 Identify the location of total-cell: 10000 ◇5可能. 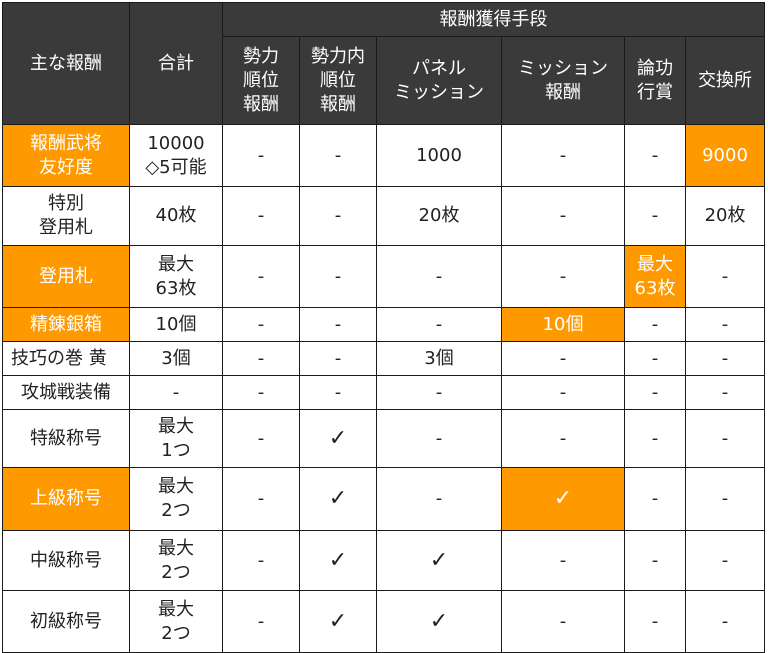
(176, 155).